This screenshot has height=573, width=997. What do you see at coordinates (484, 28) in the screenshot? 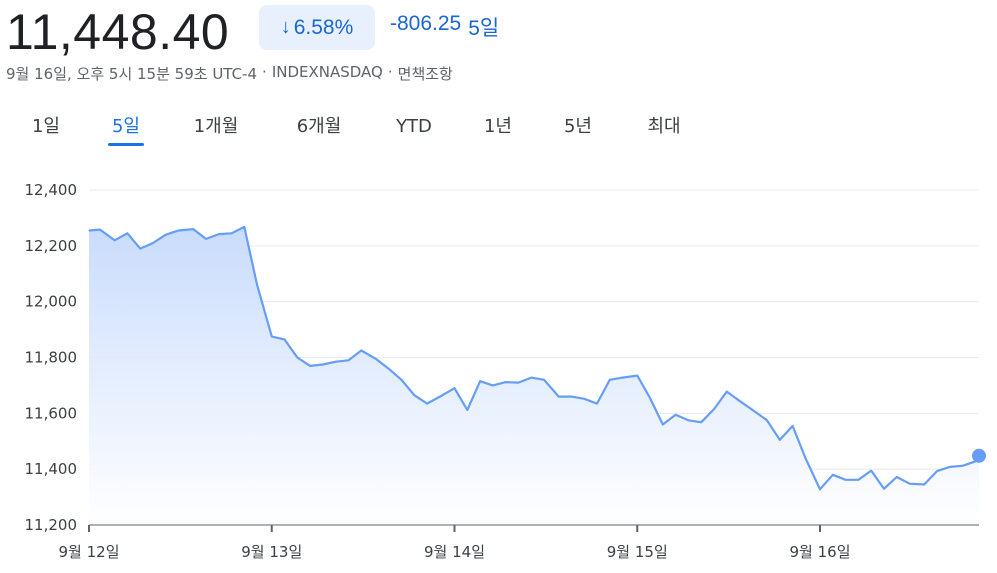
I see `change-period: 5일` at bounding box center [484, 28].